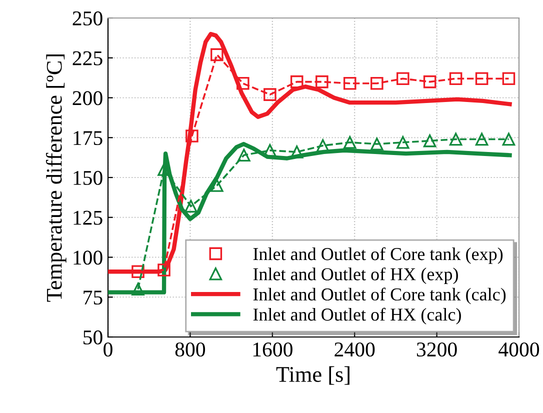 The image size is (543, 413). Describe the element at coordinates (87, 58) in the screenshot. I see `y-tick-label: 225` at that location.